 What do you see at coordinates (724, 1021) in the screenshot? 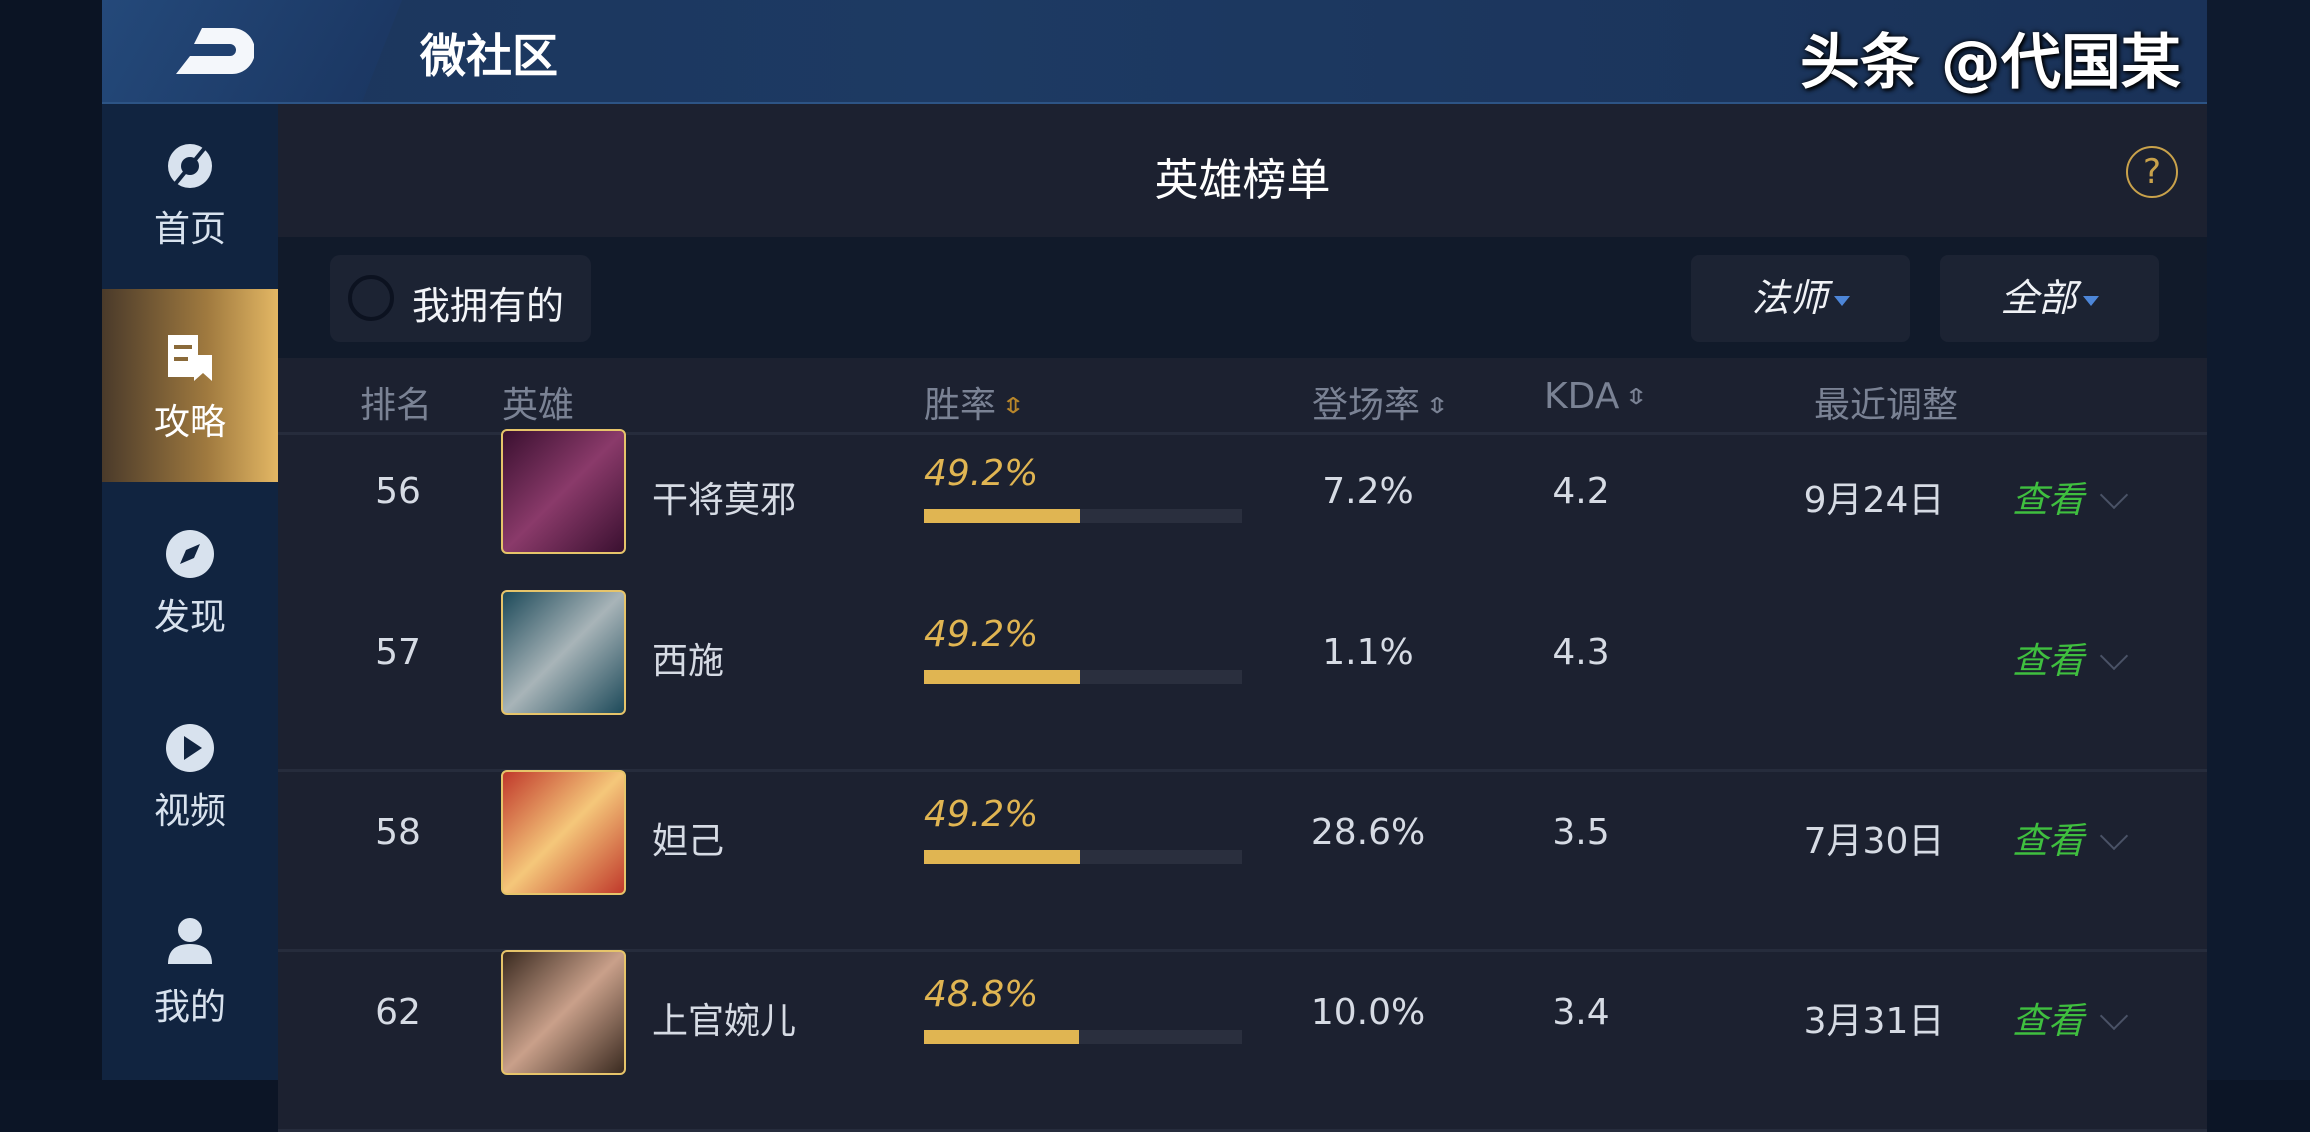
I see `hero-name: 上官婉儿` at bounding box center [724, 1021].